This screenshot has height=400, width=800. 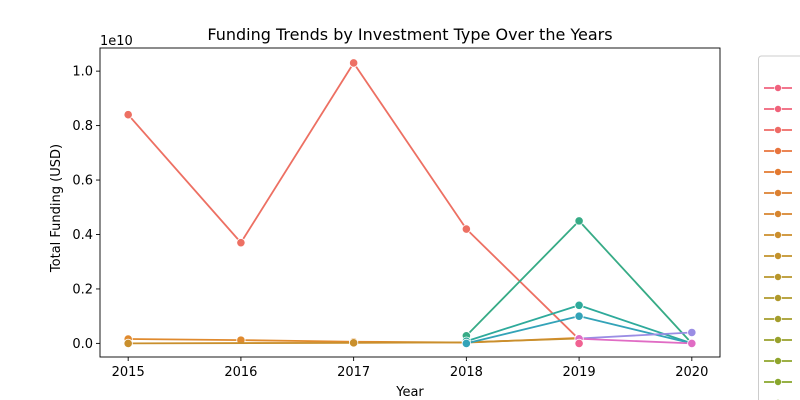 I want to click on x-axis-label: Year, so click(x=409, y=392).